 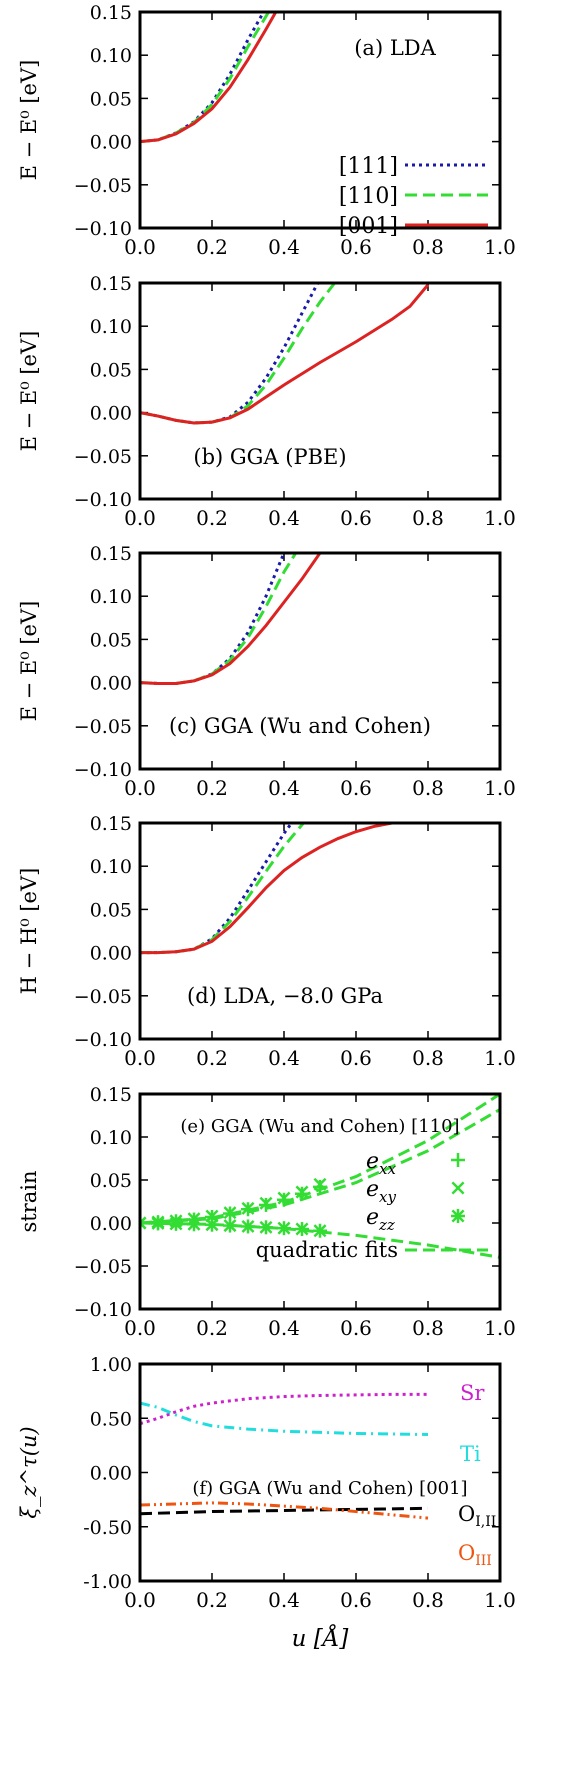 What do you see at coordinates (395, 48) in the screenshot?
I see `panel-annotation: (a) LDA` at bounding box center [395, 48].